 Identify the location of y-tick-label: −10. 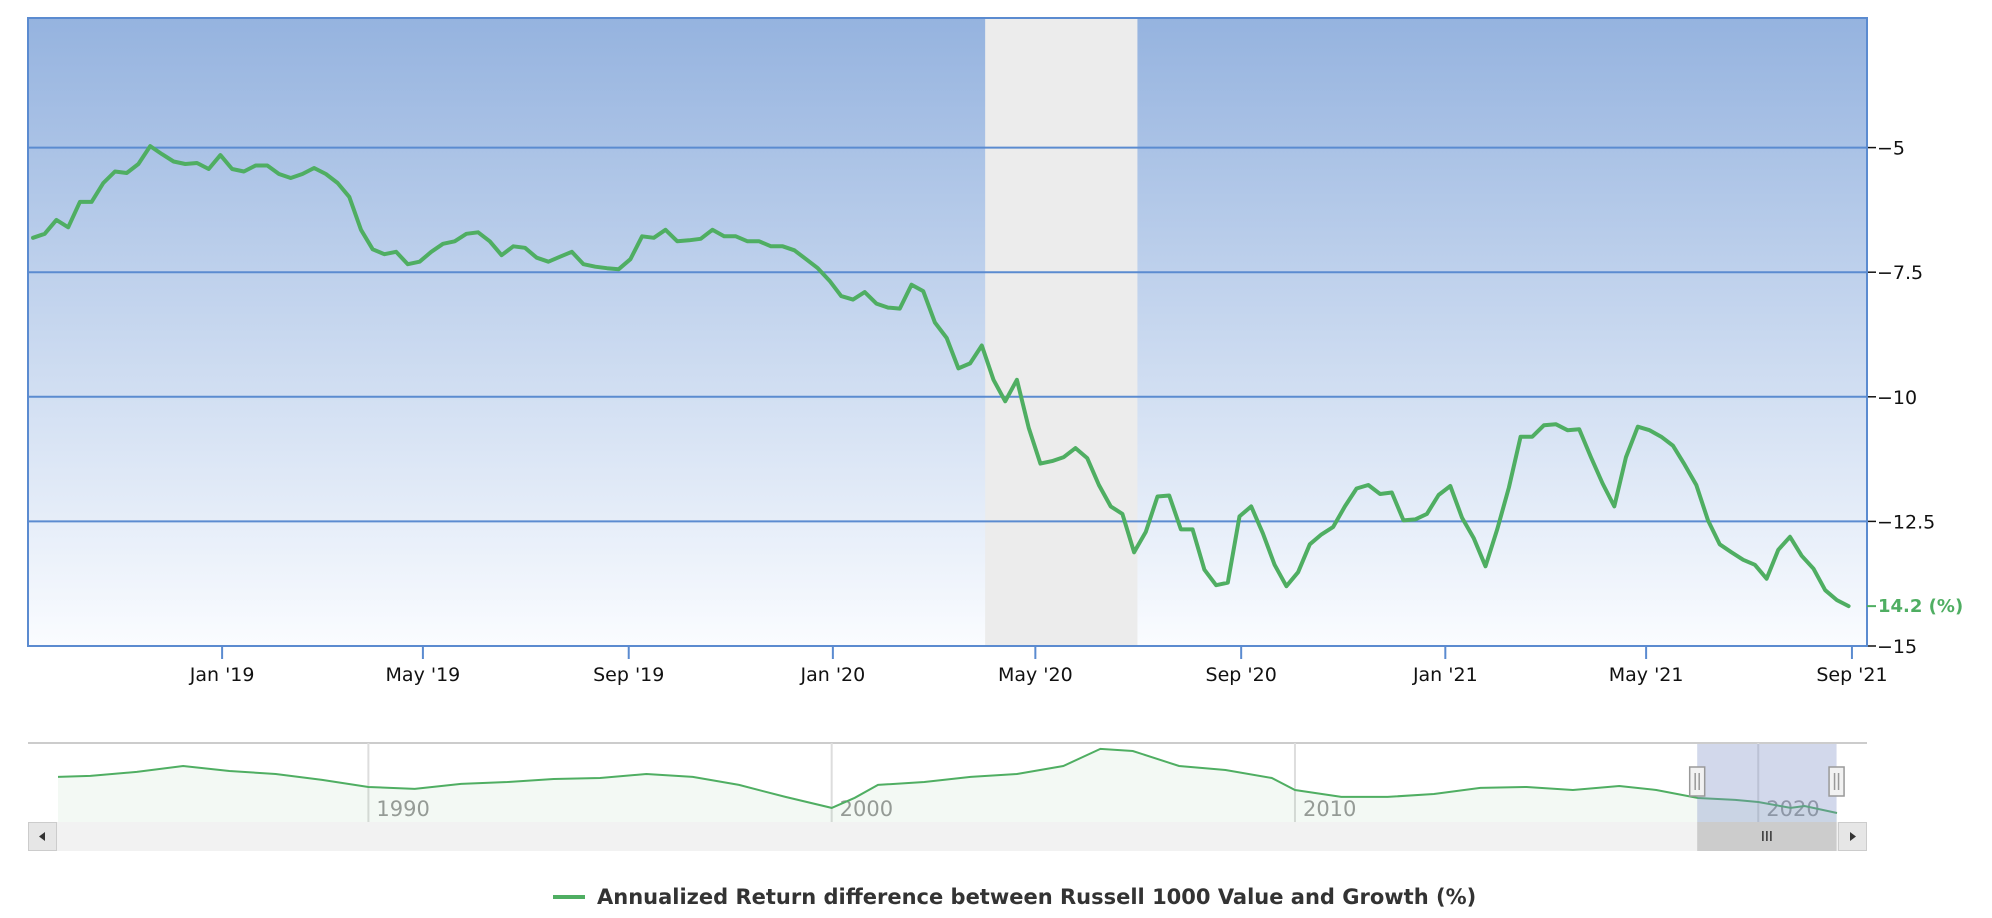
(1897, 398).